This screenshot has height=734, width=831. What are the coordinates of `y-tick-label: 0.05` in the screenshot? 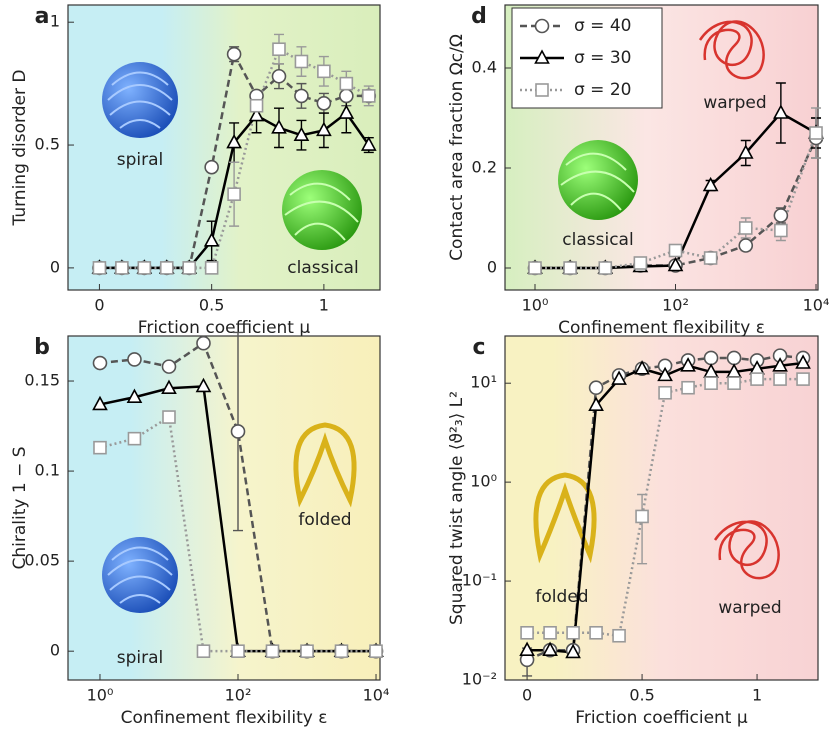 It's located at (42, 560).